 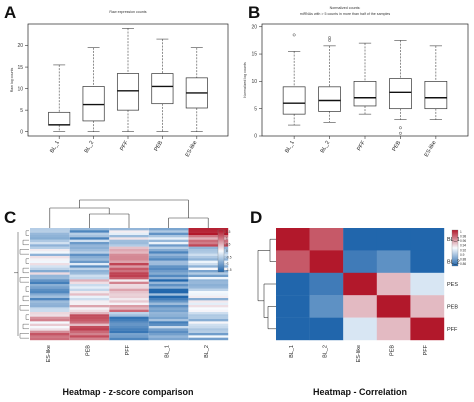 What do you see at coordinates (112, 93) in the screenshot?
I see `panel-a-plot: 0 5 10 15 20 BL_1 BL_2 PFF PEB ES-like` at bounding box center [112, 93].